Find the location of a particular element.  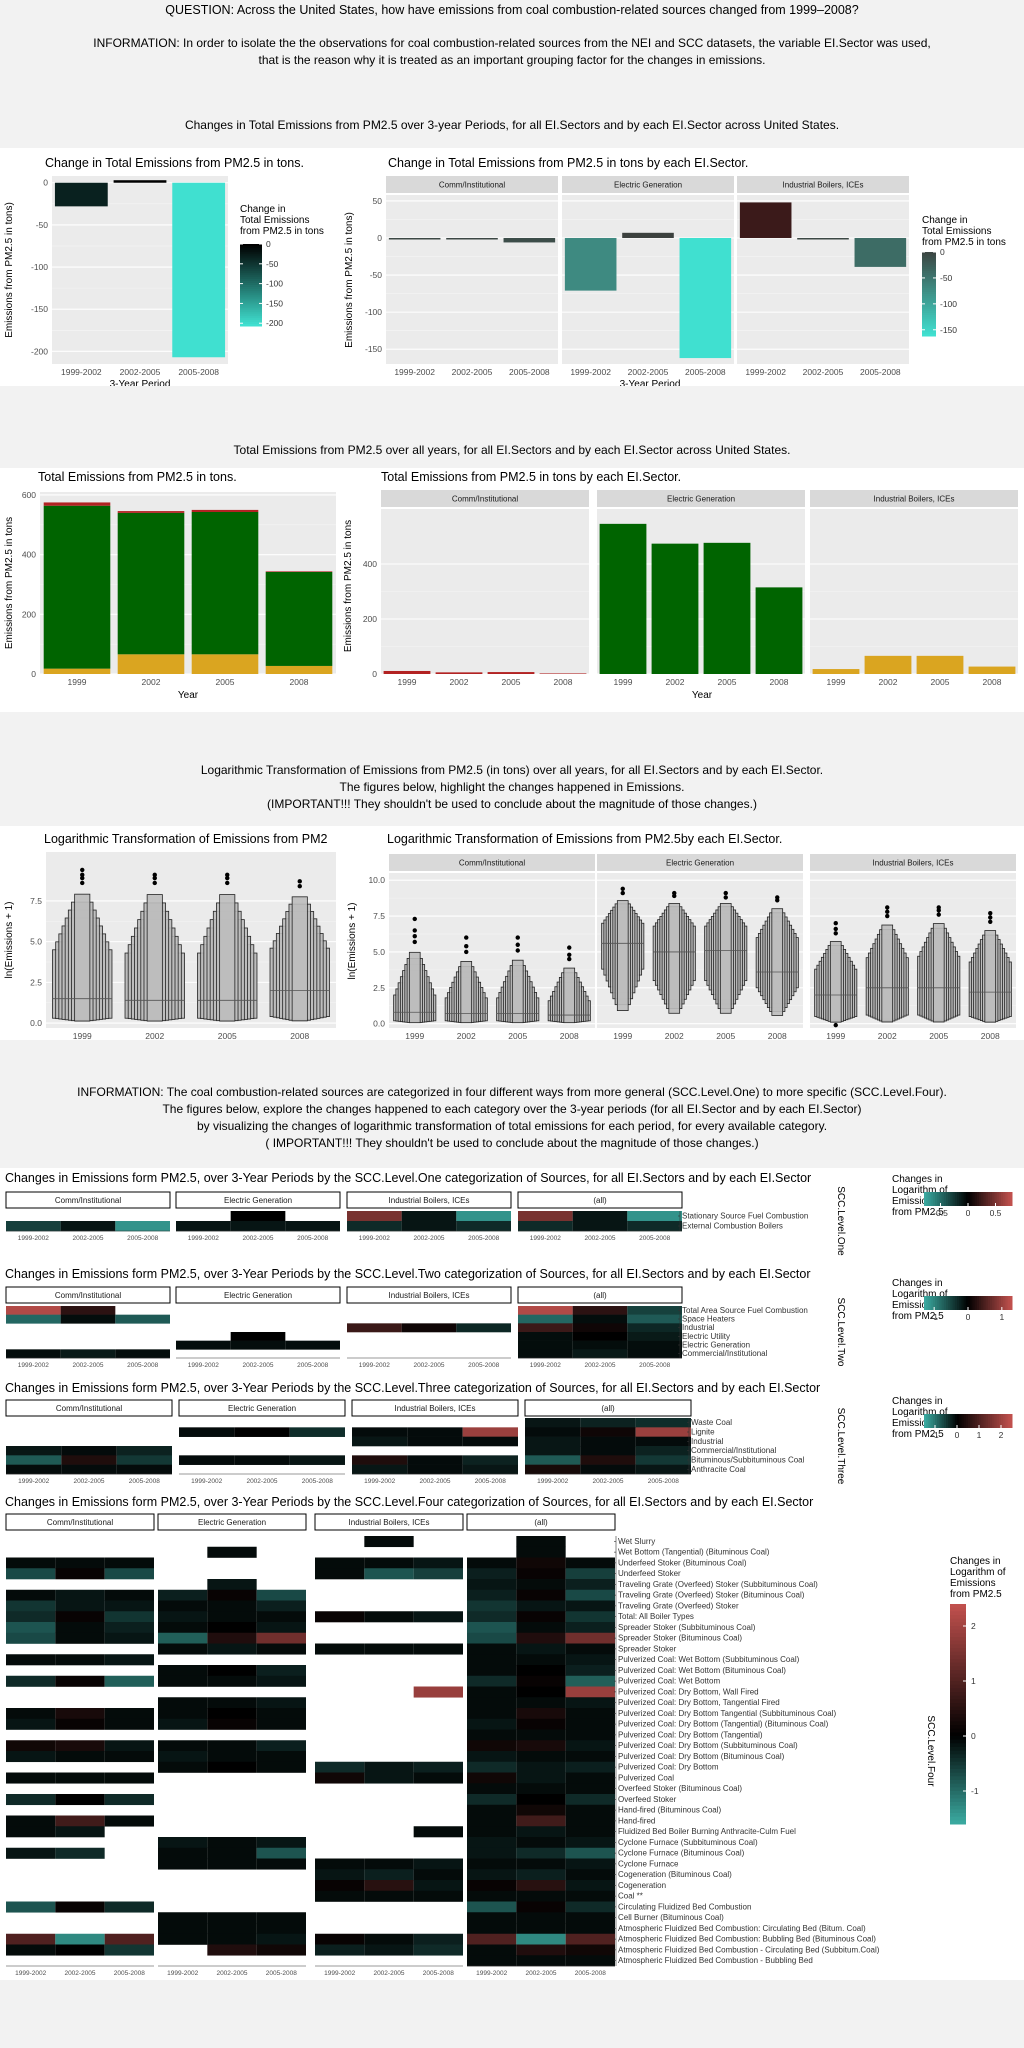

y-tick-label: 5.0 is located at coordinates (36, 942).